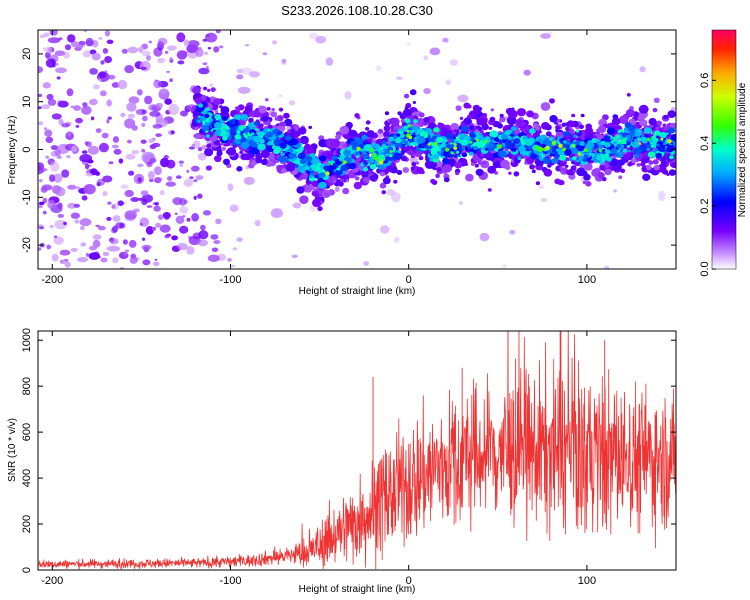 The height and width of the screenshot is (600, 750). What do you see at coordinates (27, 478) in the screenshot?
I see `snr-y-tick-label: 400` at bounding box center [27, 478].